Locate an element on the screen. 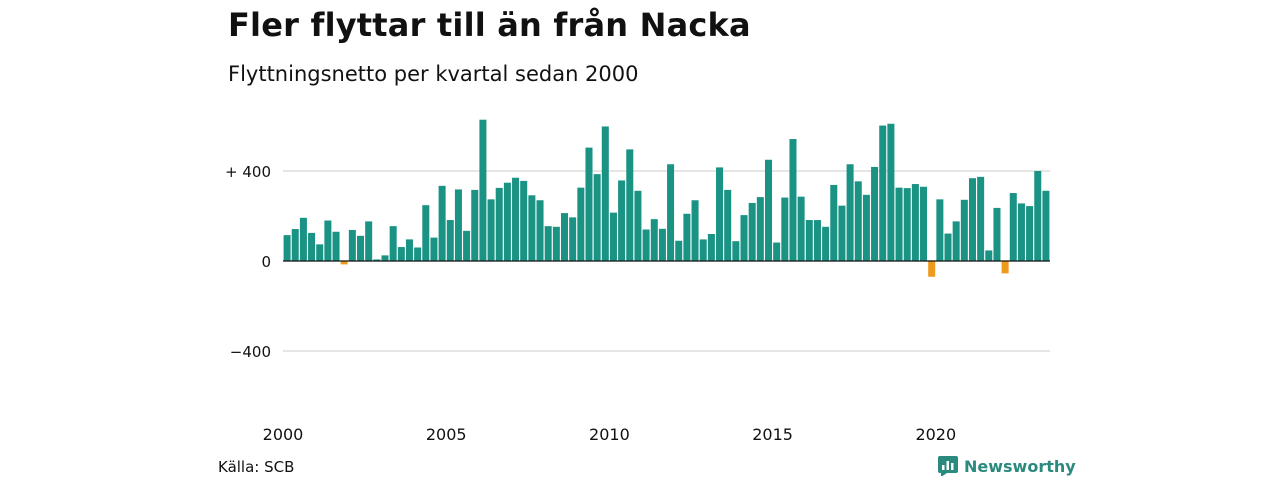 Image resolution: width=1280 pixels, height=480 pixels. y-axis-labels: + 400 0 −400 is located at coordinates (248, 262).